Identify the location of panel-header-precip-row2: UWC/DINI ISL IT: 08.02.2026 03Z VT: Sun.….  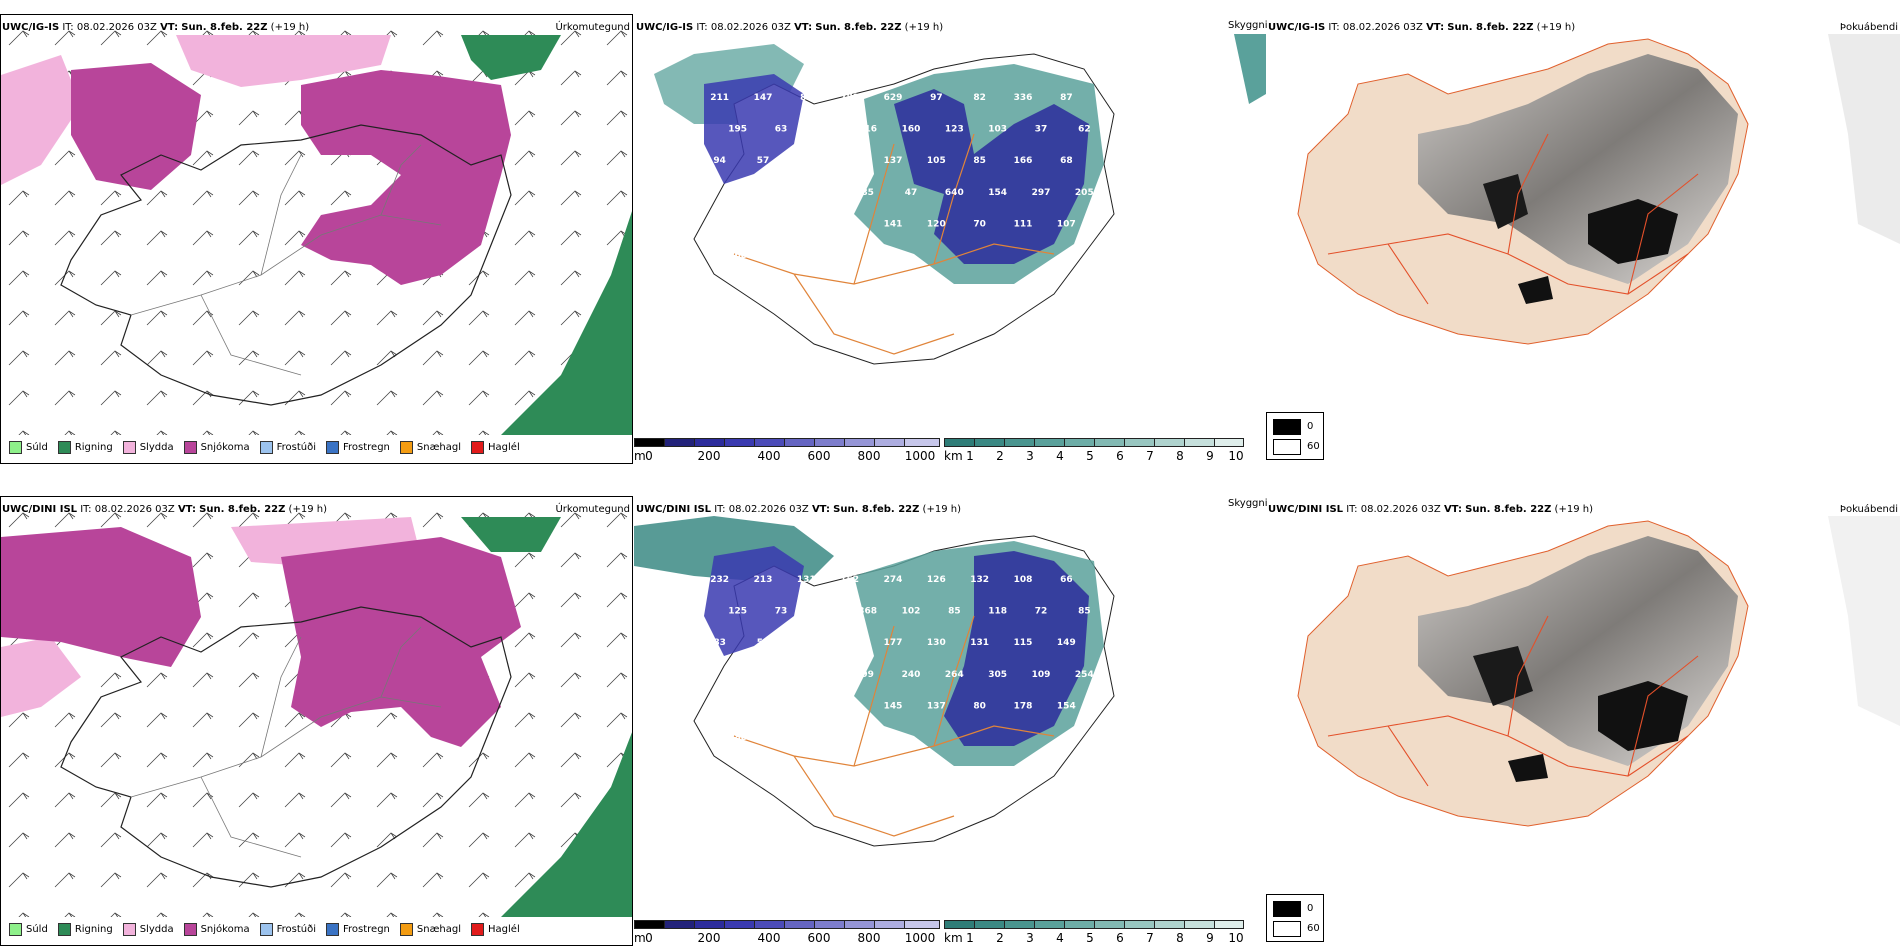
(164, 509).